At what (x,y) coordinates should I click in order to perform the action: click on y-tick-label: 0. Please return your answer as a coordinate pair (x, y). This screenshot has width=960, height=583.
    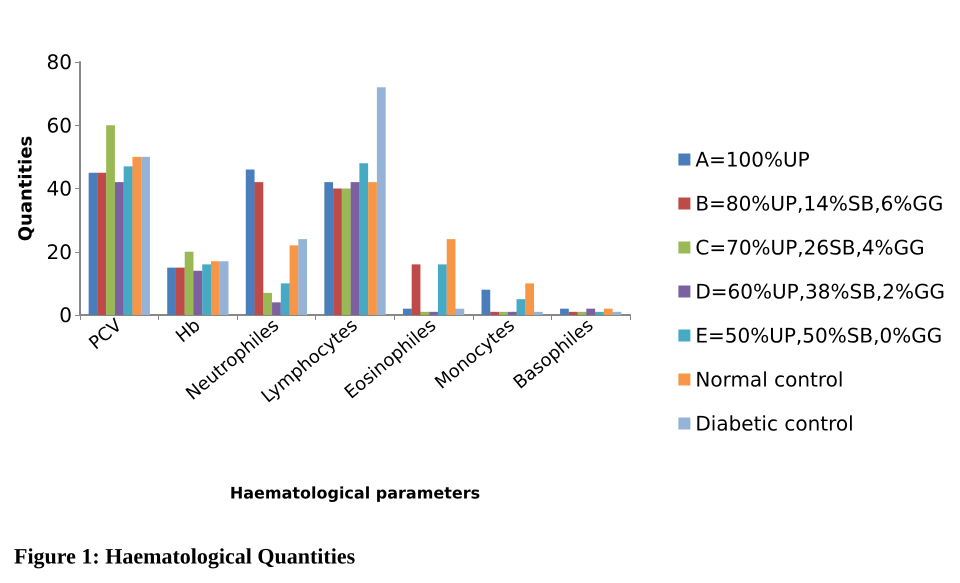
    Looking at the image, I should click on (65, 315).